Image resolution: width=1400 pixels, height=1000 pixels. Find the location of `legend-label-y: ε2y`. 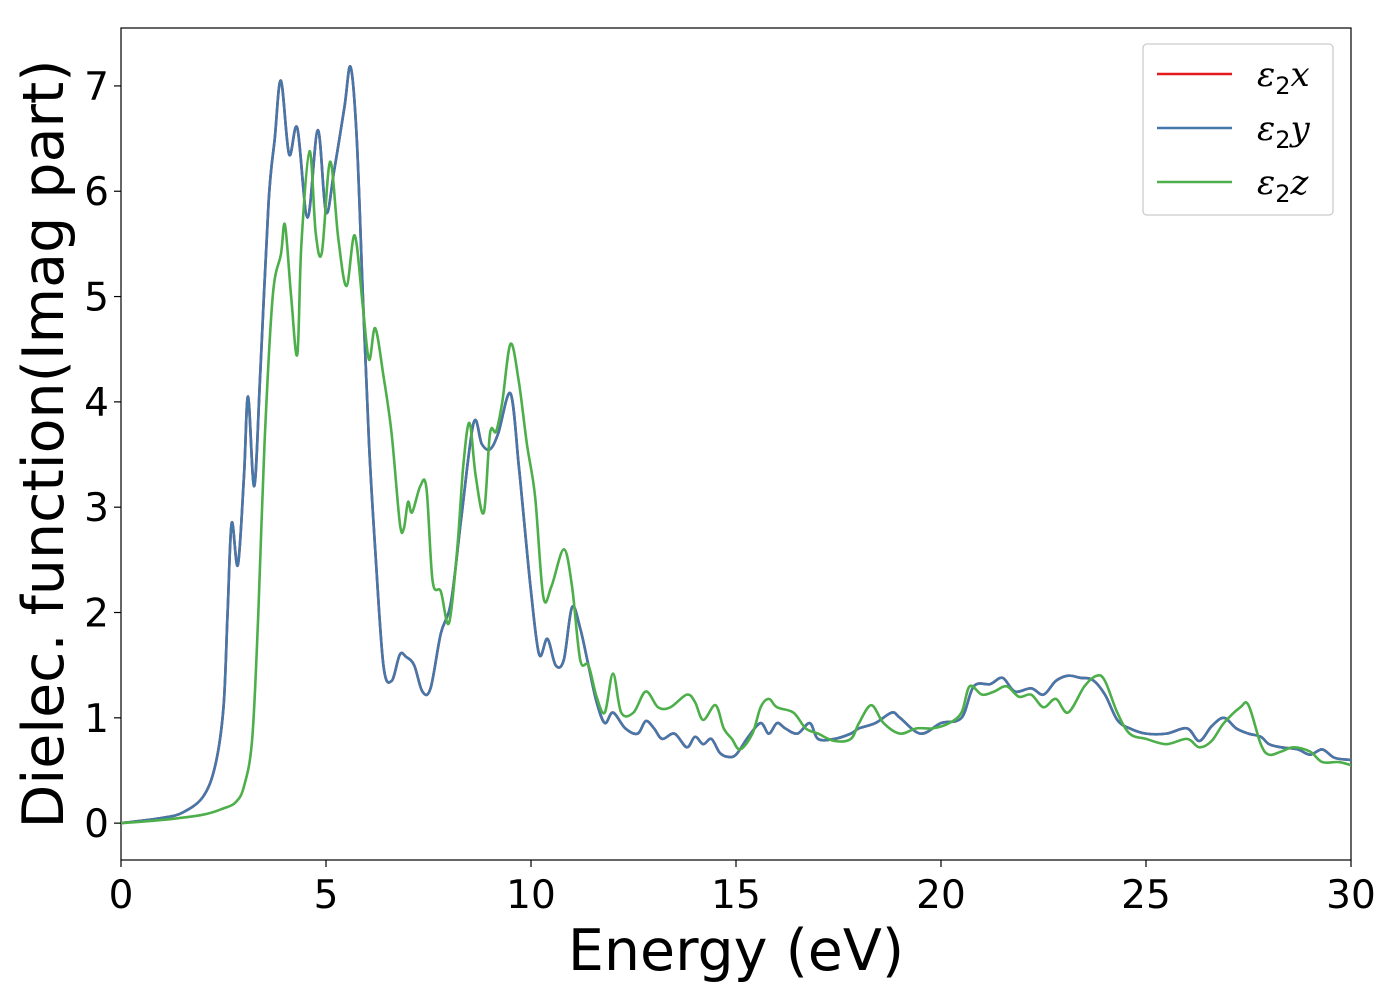

legend-label-y: ε2y is located at coordinates (1284, 131).